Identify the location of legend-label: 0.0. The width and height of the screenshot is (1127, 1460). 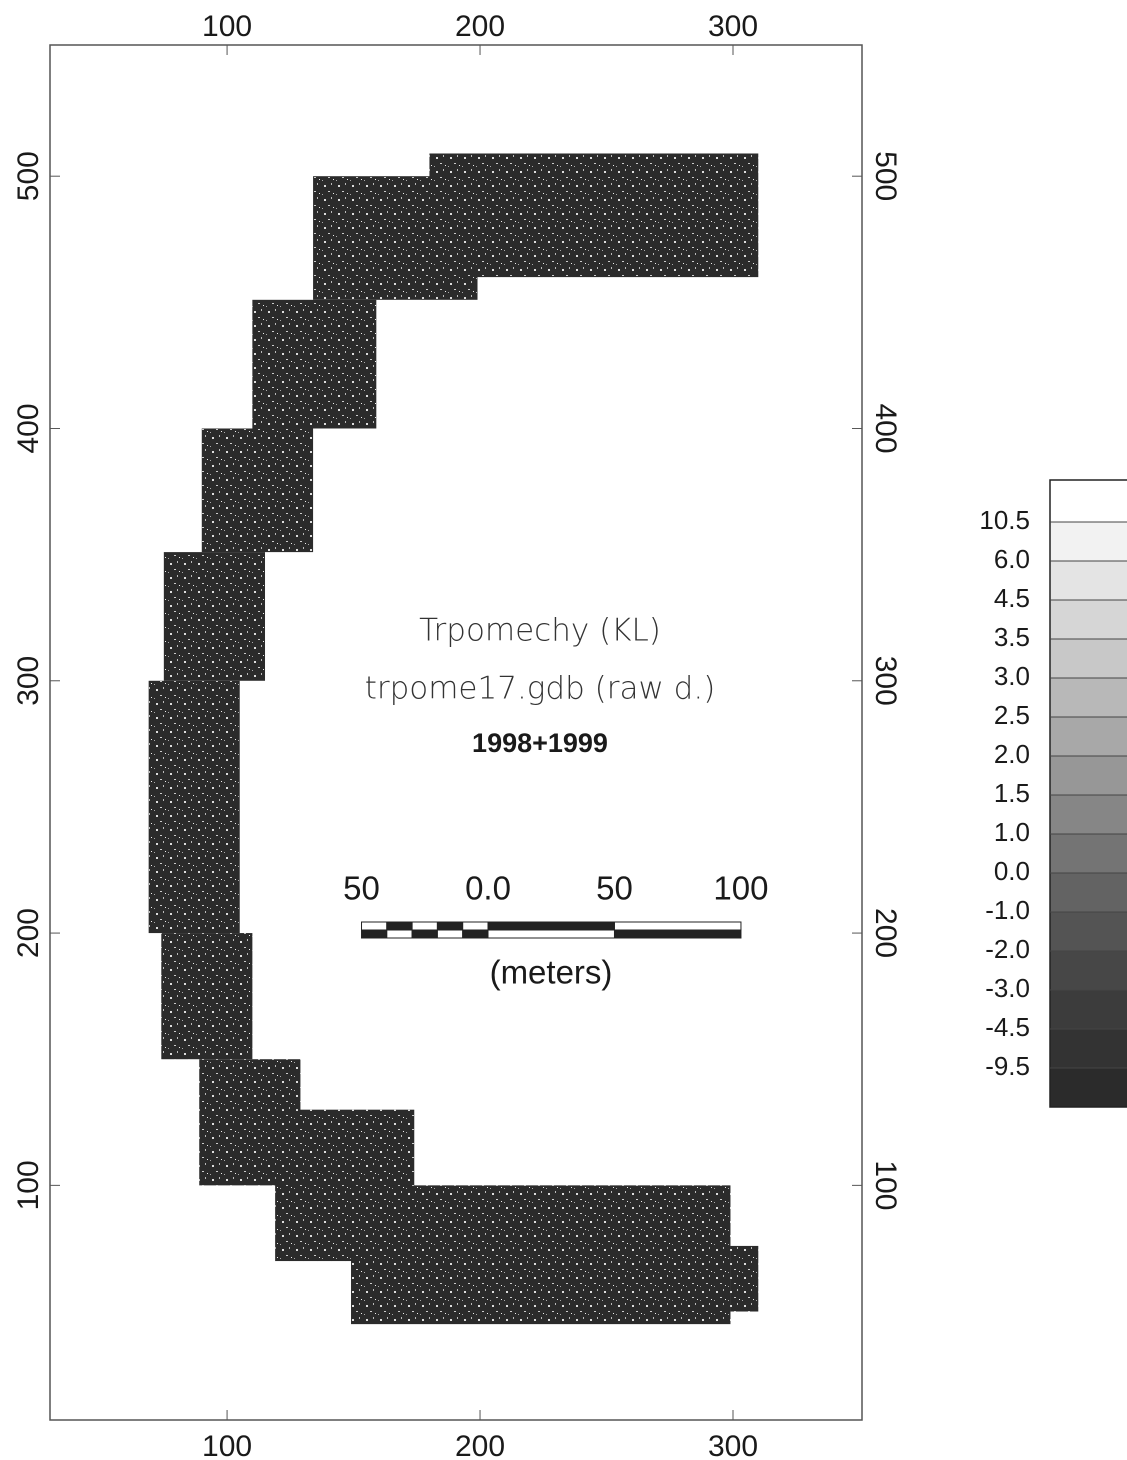
(1012, 871).